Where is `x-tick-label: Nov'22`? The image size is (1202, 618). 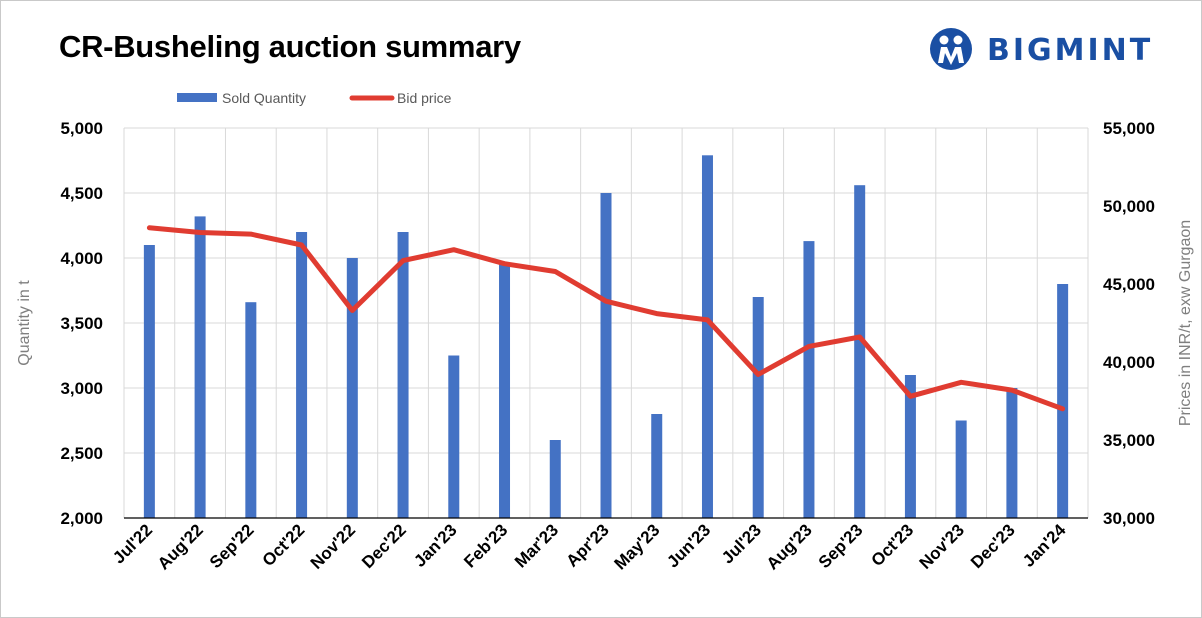 x-tick-label: Nov'22 is located at coordinates (333, 546).